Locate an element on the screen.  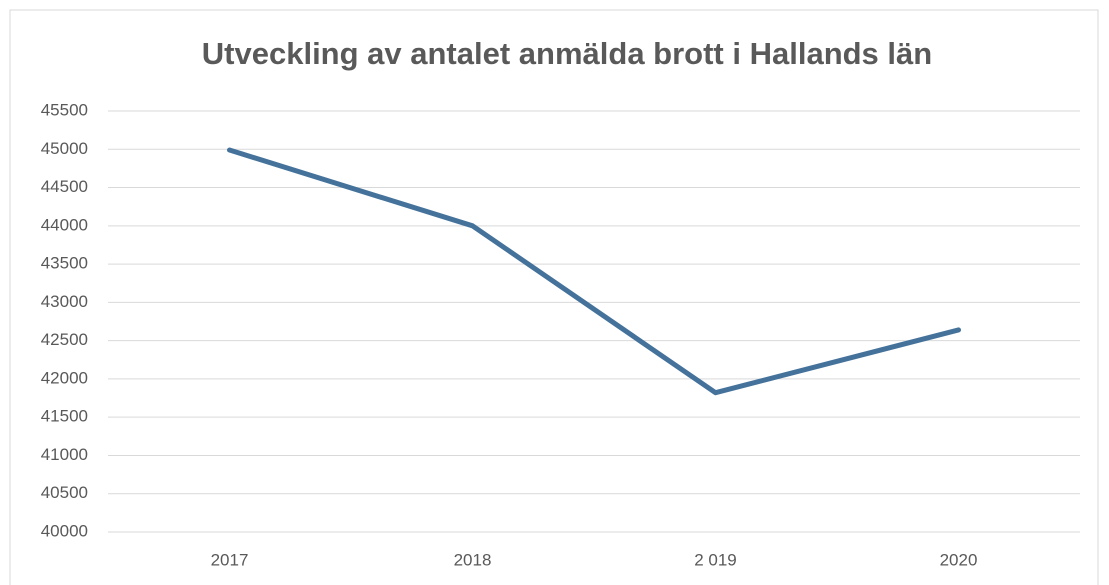
y-tick-label: 42000 is located at coordinates (64, 377).